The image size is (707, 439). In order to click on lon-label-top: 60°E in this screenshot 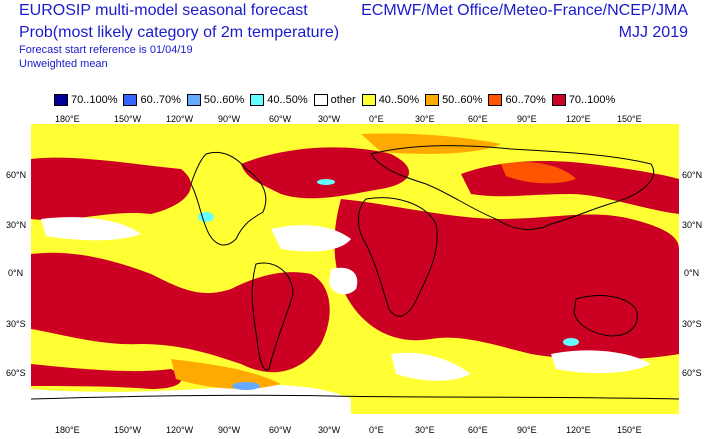, I will do `click(478, 119)`.